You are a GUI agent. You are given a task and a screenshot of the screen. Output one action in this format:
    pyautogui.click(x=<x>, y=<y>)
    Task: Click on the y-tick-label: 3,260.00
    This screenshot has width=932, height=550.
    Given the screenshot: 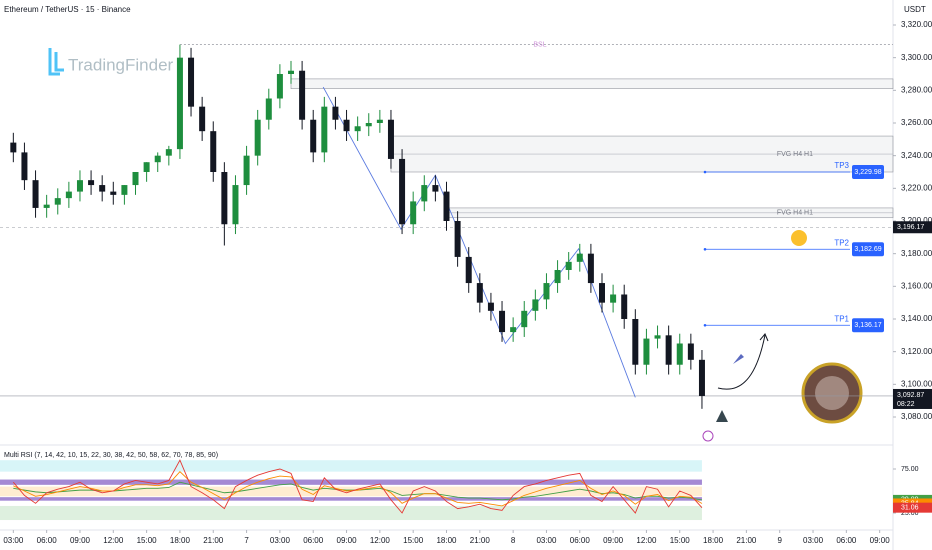 What is the action you would take?
    pyautogui.click(x=916, y=122)
    